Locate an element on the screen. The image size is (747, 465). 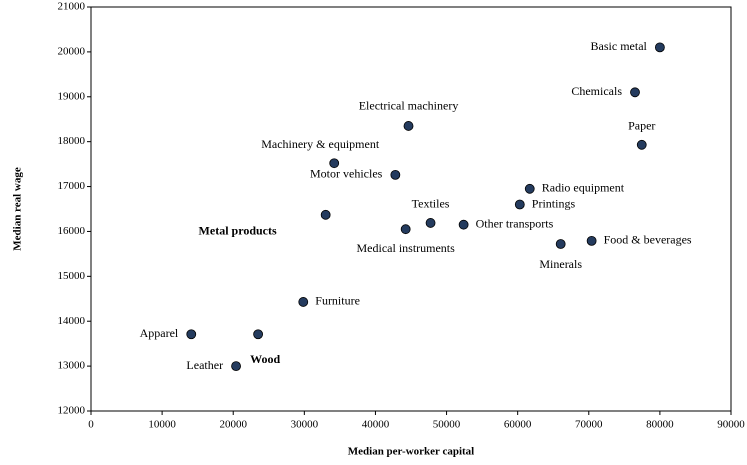
point-label: Other transports is located at coordinates (515, 223).